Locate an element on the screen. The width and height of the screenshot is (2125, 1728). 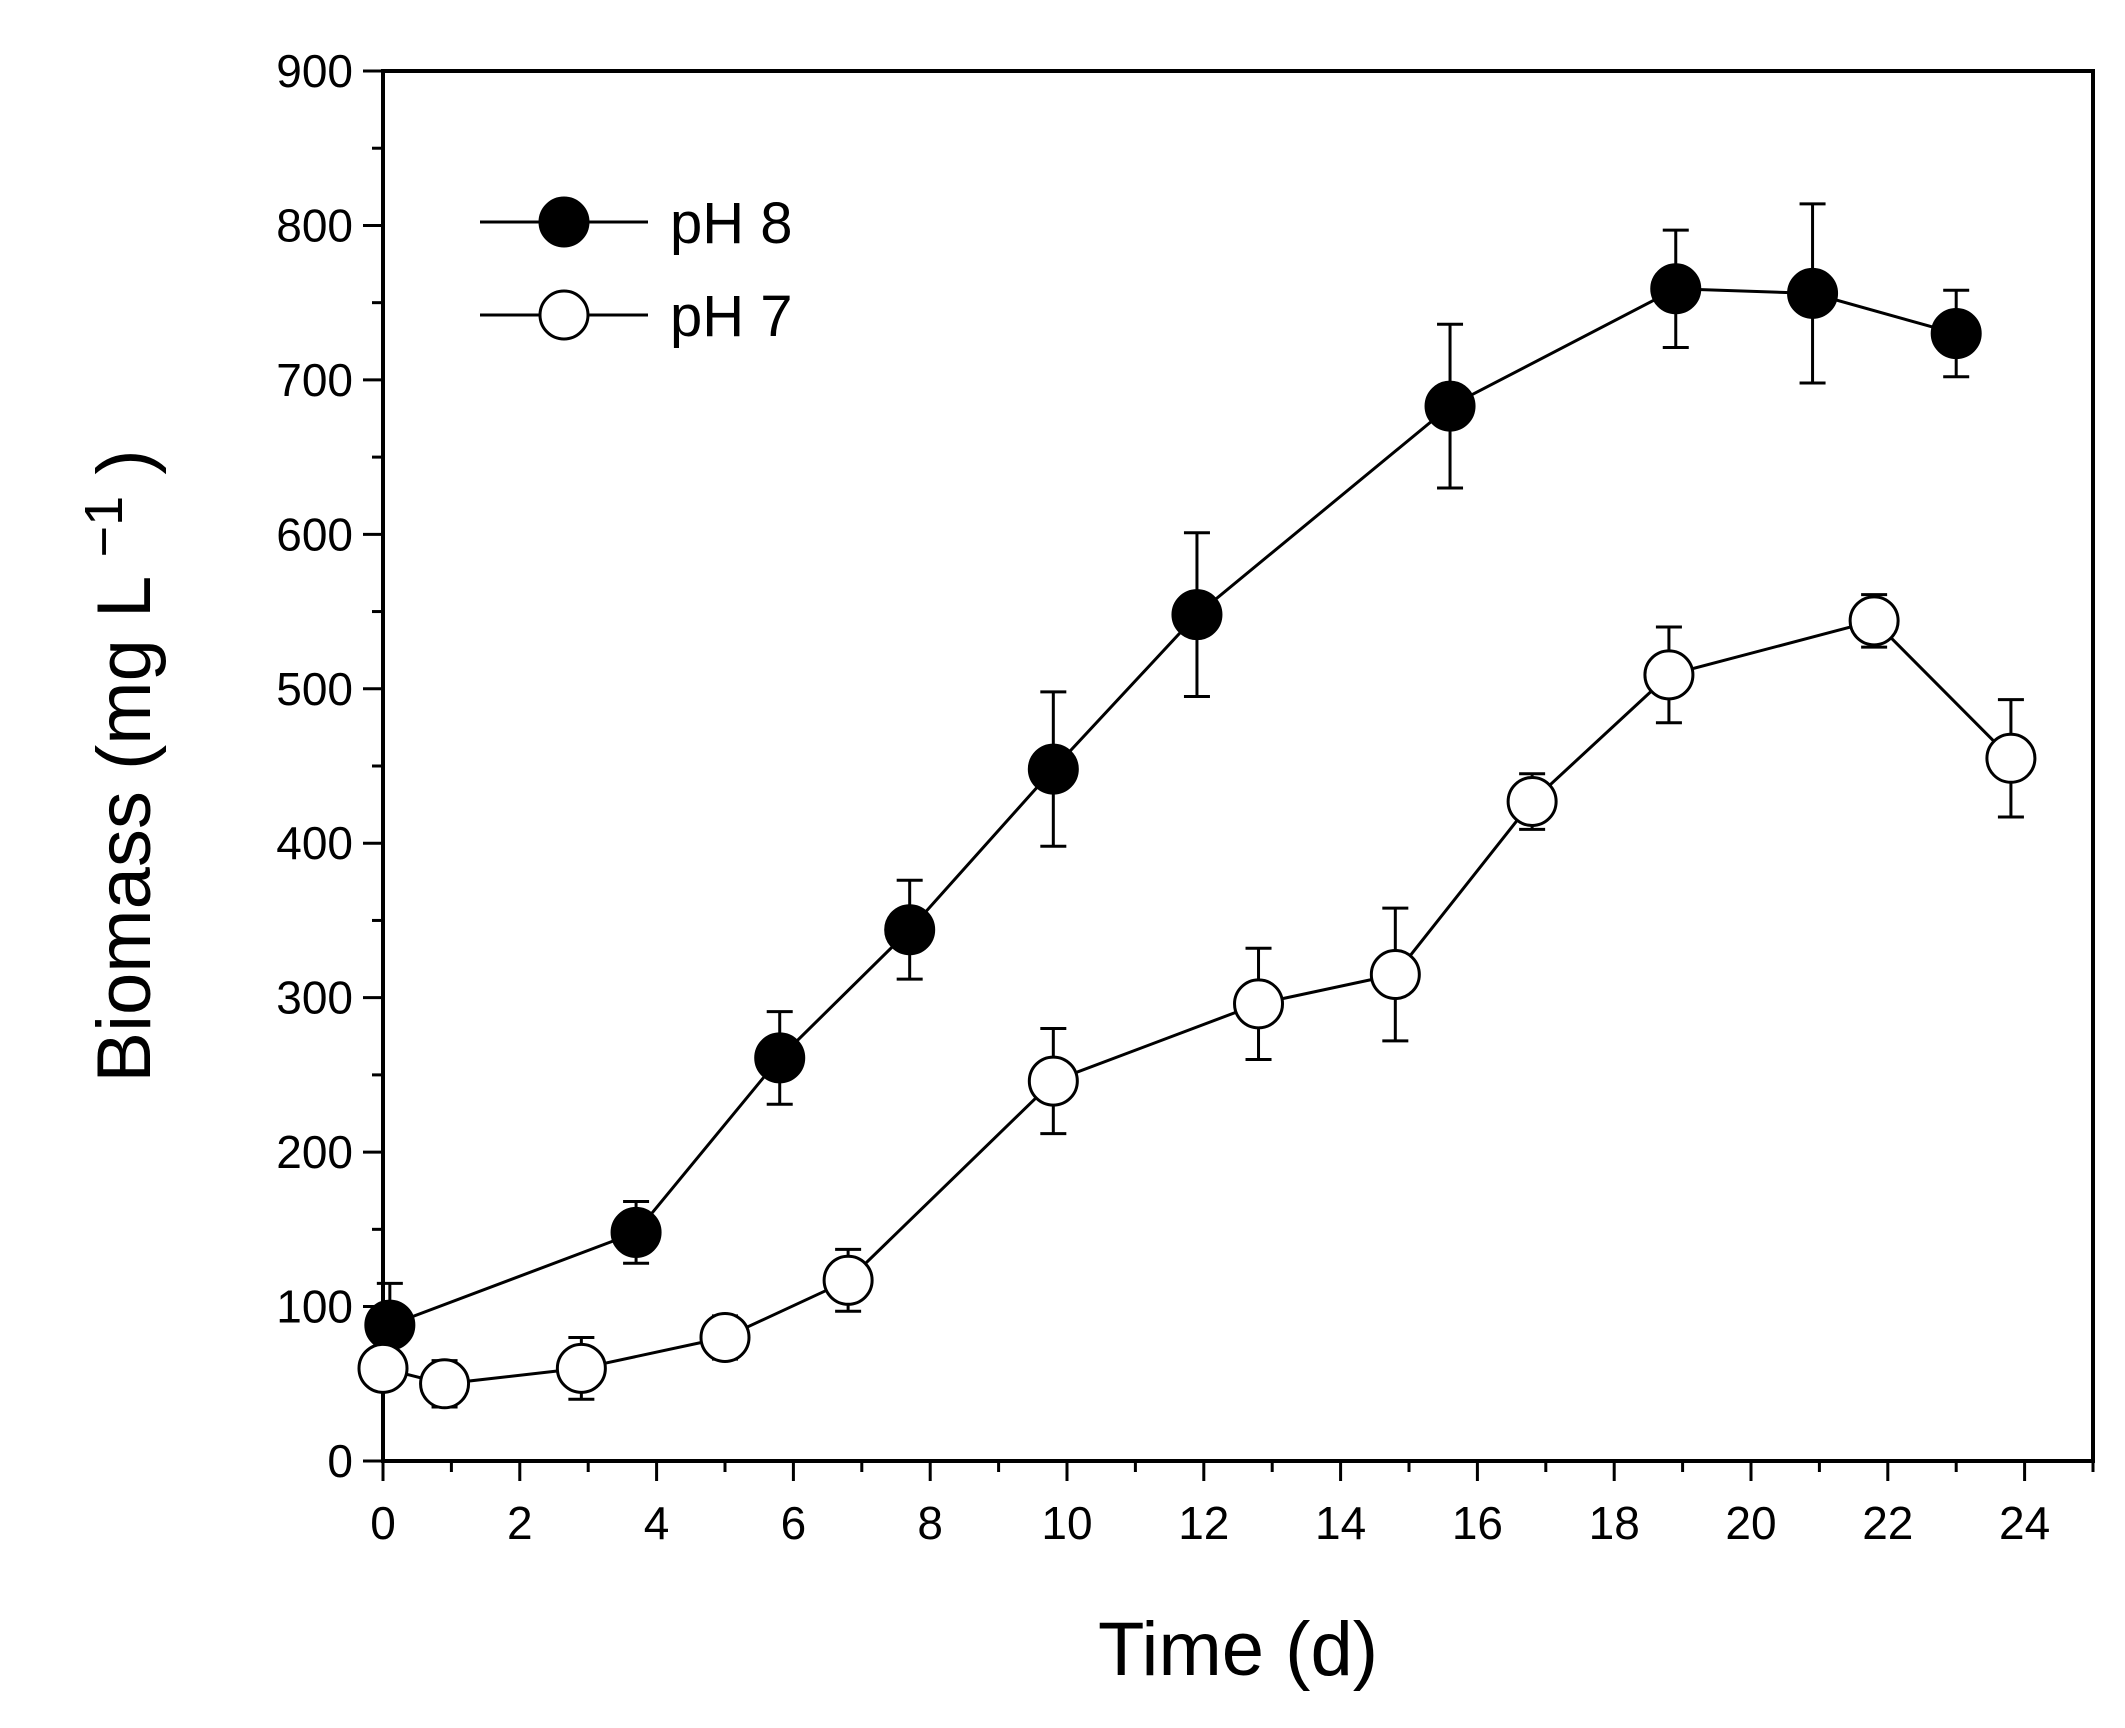
legend-label-ph8: pH 8 is located at coordinates (731, 223).